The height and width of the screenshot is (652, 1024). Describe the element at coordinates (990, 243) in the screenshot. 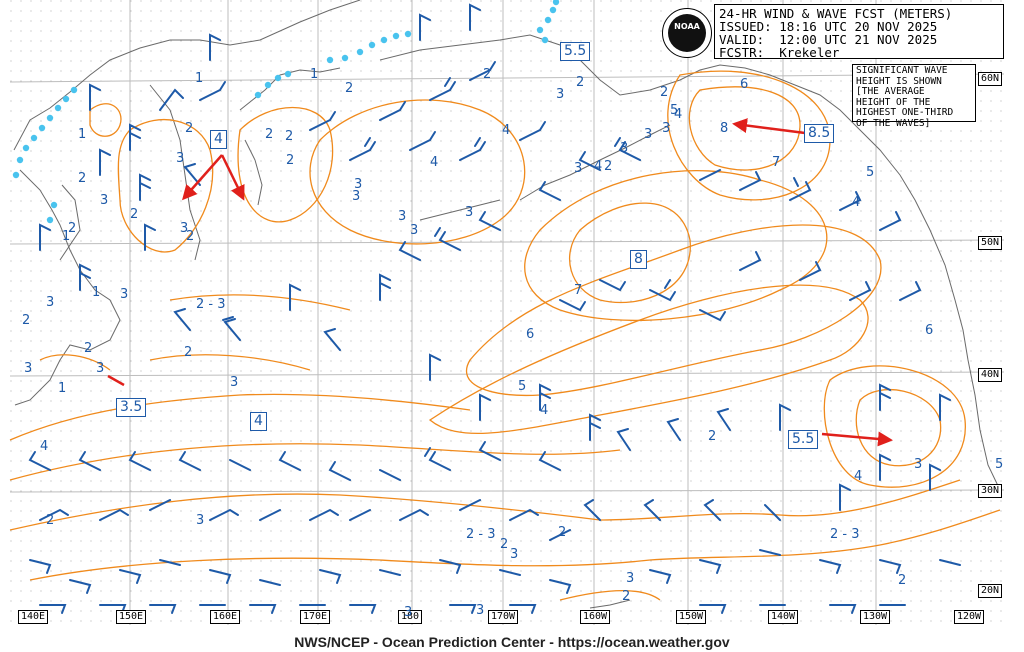

I see `latitude-label: 50N` at that location.